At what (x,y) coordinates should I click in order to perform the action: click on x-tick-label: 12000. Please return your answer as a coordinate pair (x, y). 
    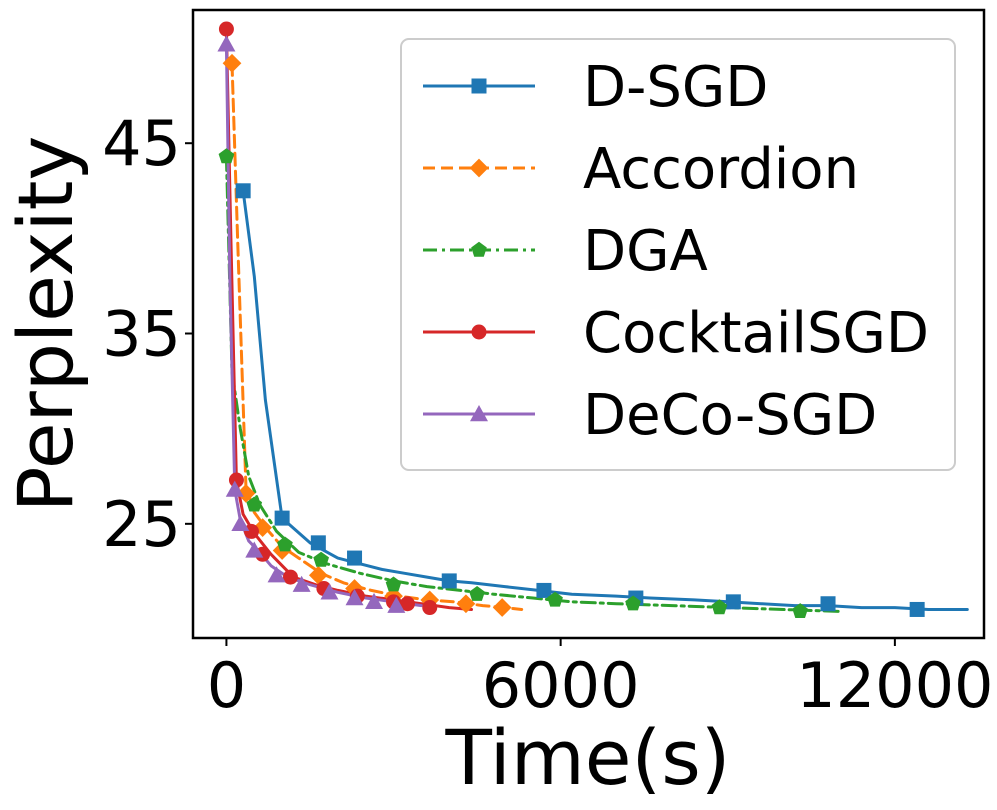
    Looking at the image, I should click on (894, 685).